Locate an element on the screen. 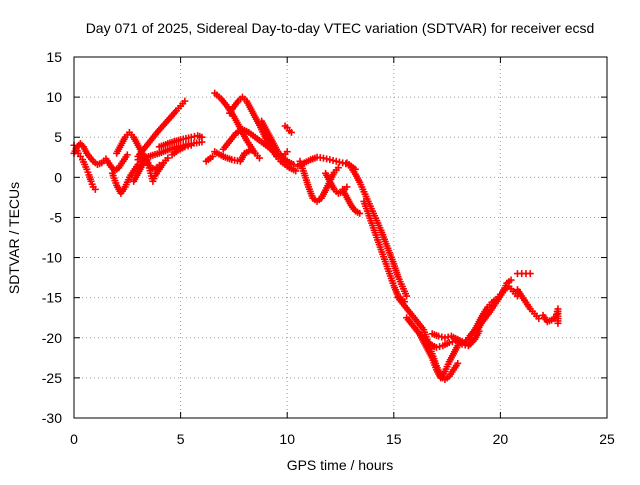 The width and height of the screenshot is (640, 485). x-tick-label: 10 is located at coordinates (287, 439).